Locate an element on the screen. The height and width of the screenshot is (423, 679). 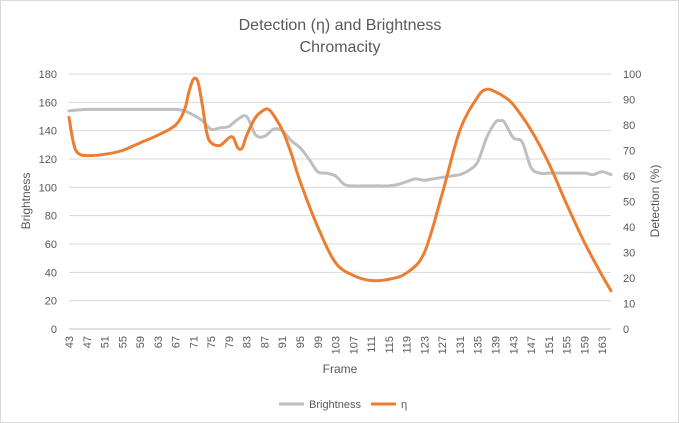
x-tick-label: 63 is located at coordinates (159, 342).